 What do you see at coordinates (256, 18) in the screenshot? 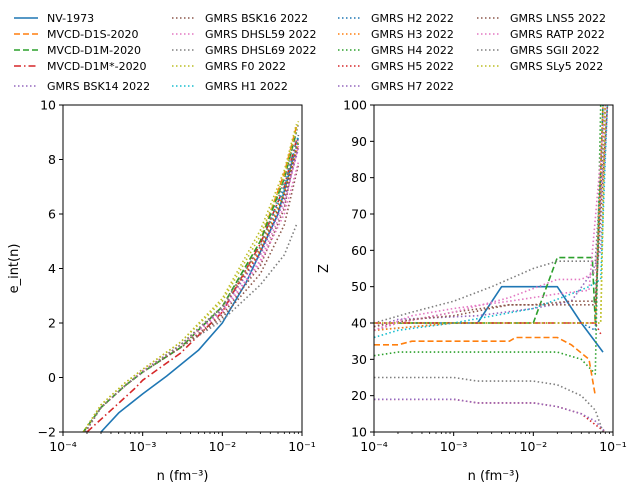
I see `legend-label: GMRS BSK16 2022` at bounding box center [256, 18].